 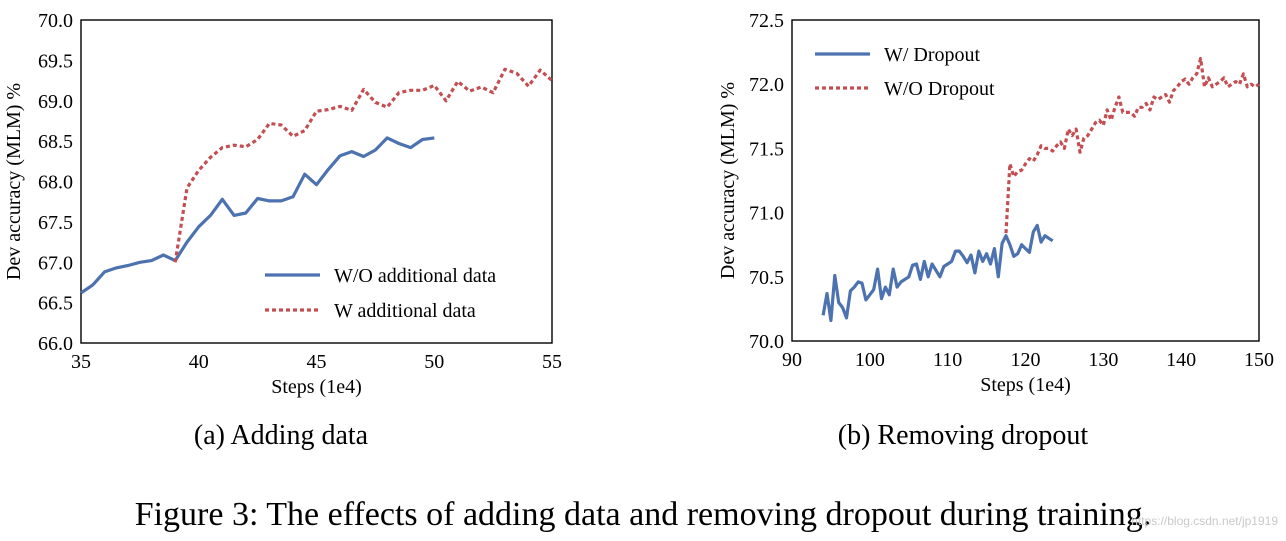 I want to click on y-tick-label: 66.0, so click(x=55, y=344).